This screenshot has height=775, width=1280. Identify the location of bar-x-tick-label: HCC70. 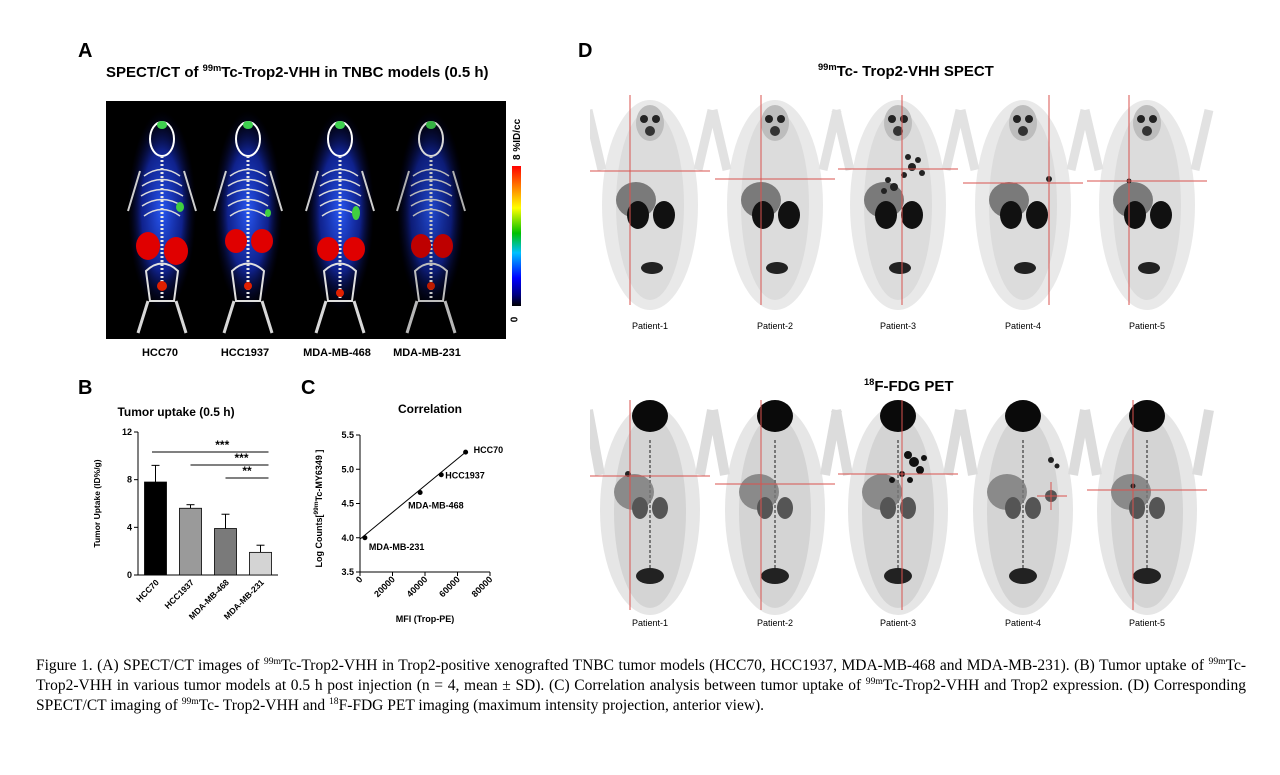
(147, 590).